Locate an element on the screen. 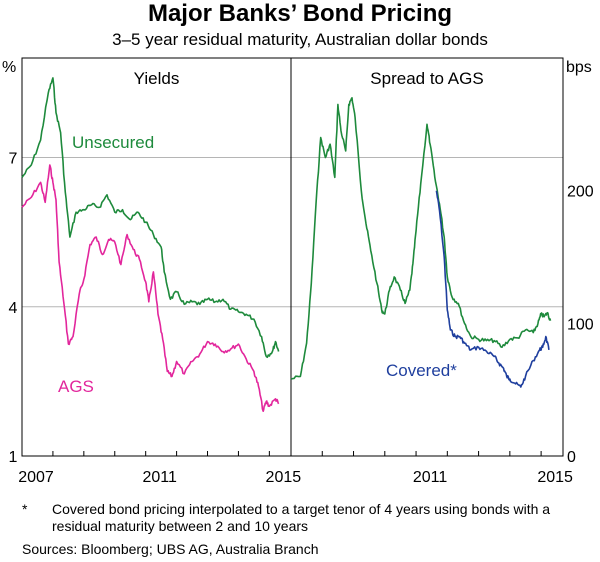  x-tick-label-left: 2015 is located at coordinates (284, 477).